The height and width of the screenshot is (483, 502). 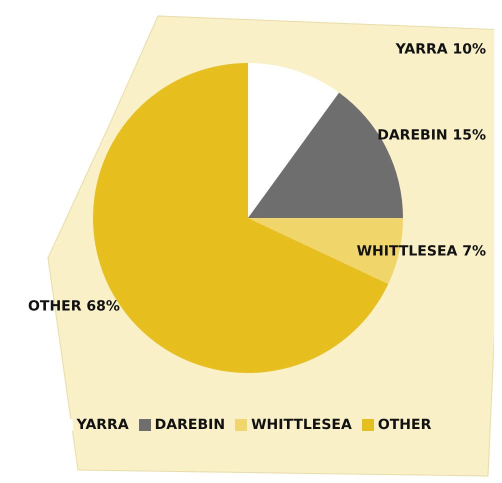 What do you see at coordinates (102, 425) in the screenshot?
I see `legend-label: YARRA` at bounding box center [102, 425].